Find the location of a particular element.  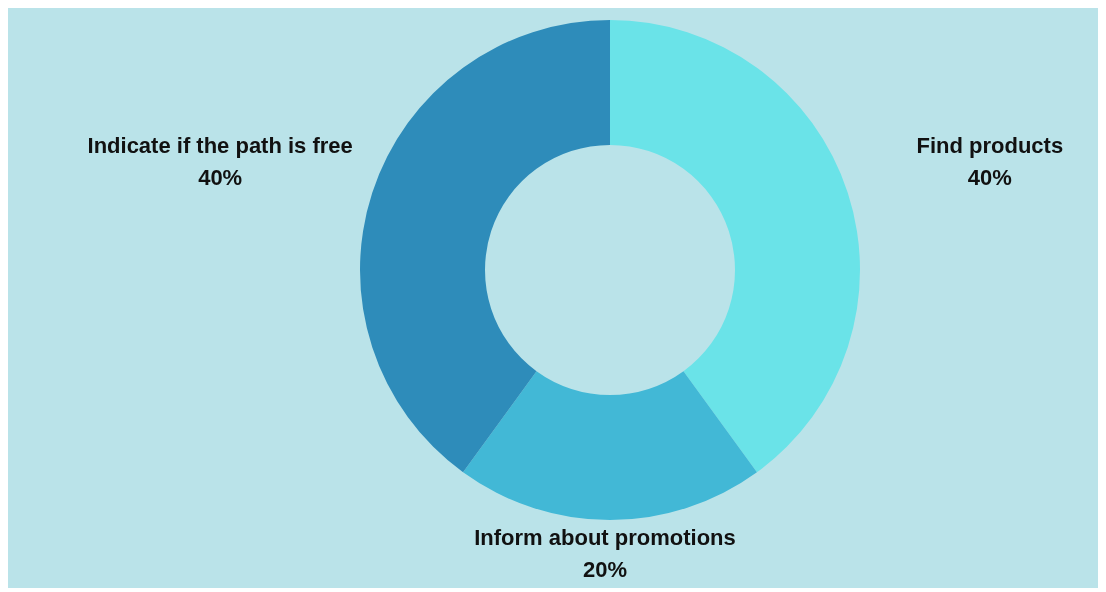

slice-label: Inform about promotions is located at coordinates (605, 537).